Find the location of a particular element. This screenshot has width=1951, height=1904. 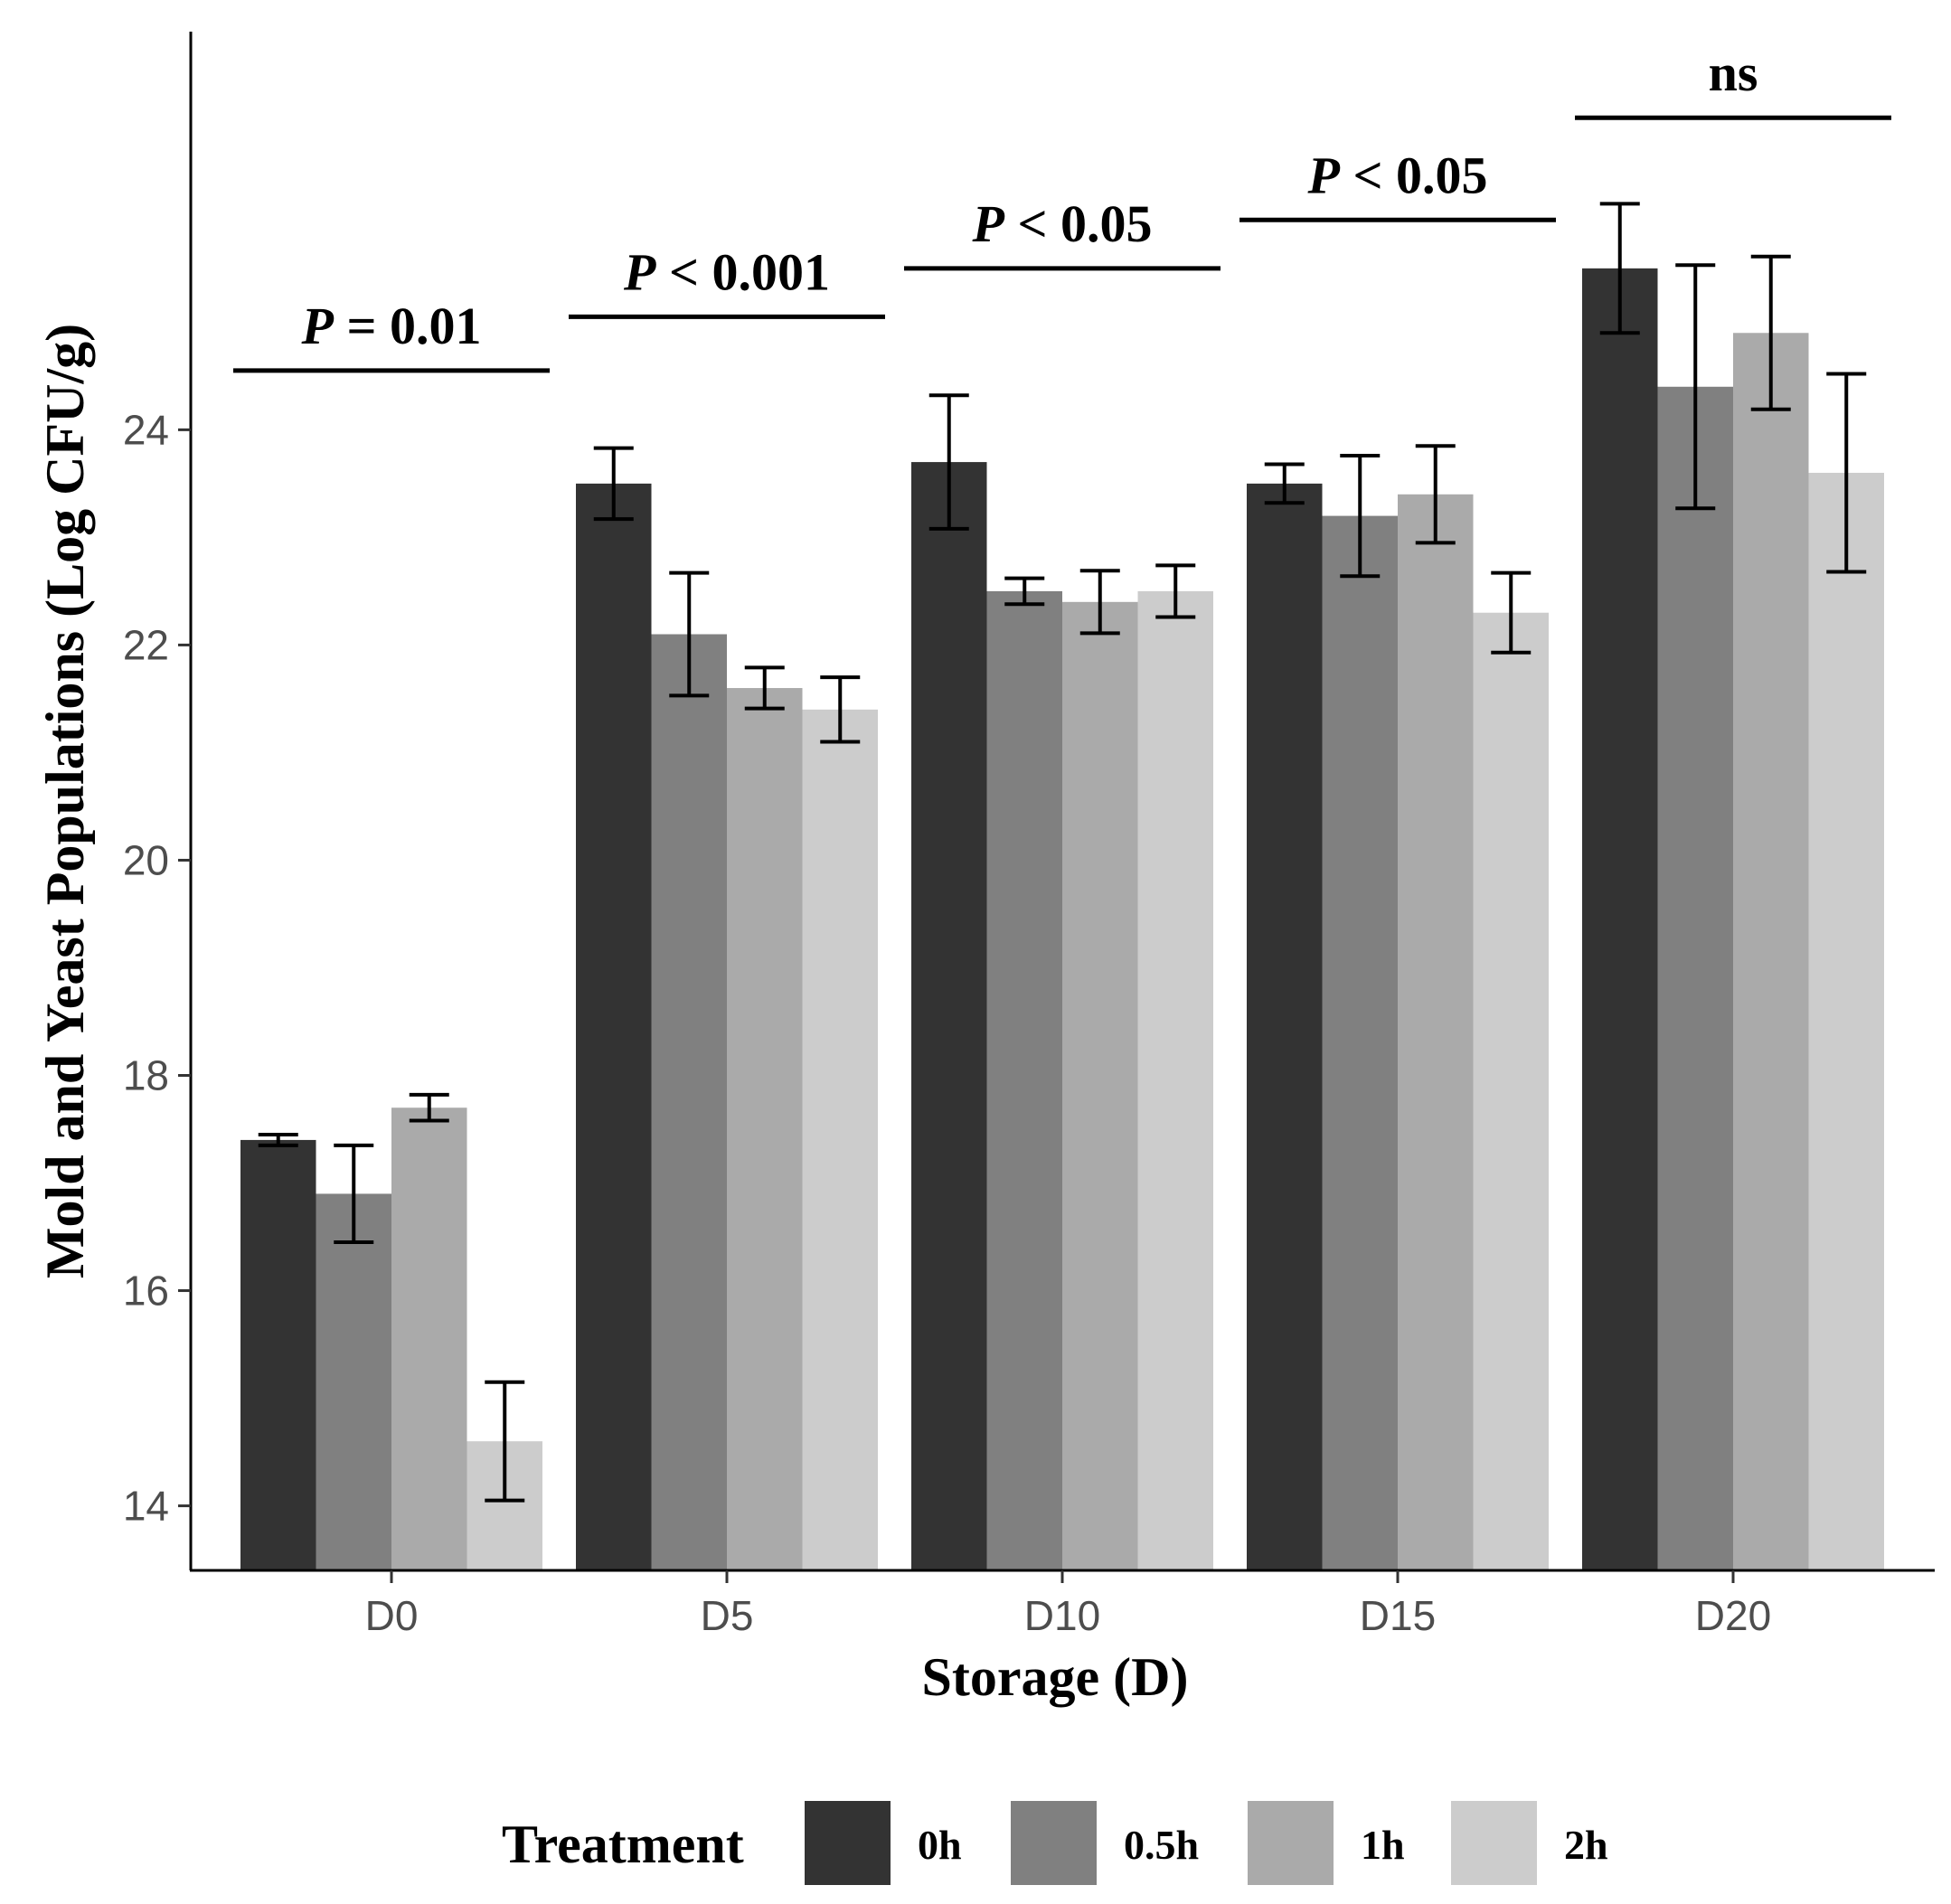

significance-D5: P < 0.001 is located at coordinates (727, 280).